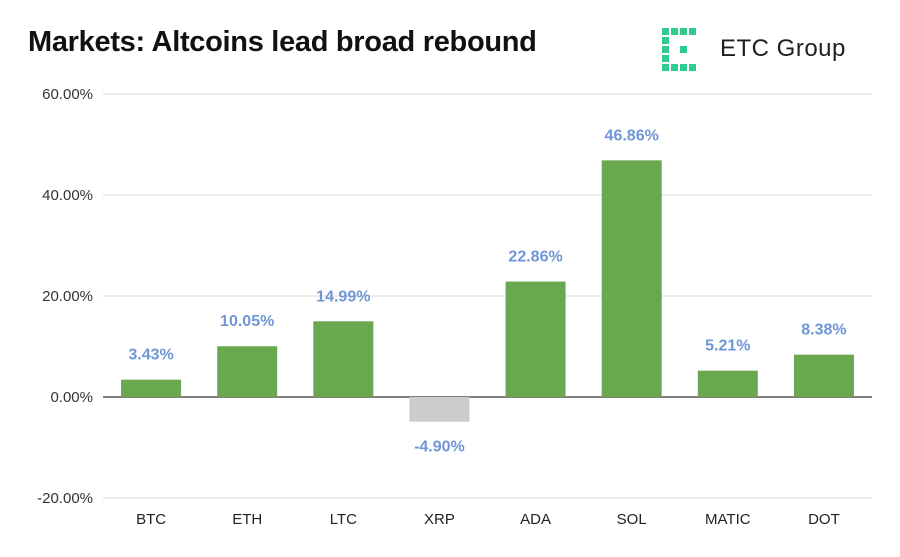 Image resolution: width=900 pixels, height=557 pixels. Describe the element at coordinates (247, 371) in the screenshot. I see `bar-eth` at that location.